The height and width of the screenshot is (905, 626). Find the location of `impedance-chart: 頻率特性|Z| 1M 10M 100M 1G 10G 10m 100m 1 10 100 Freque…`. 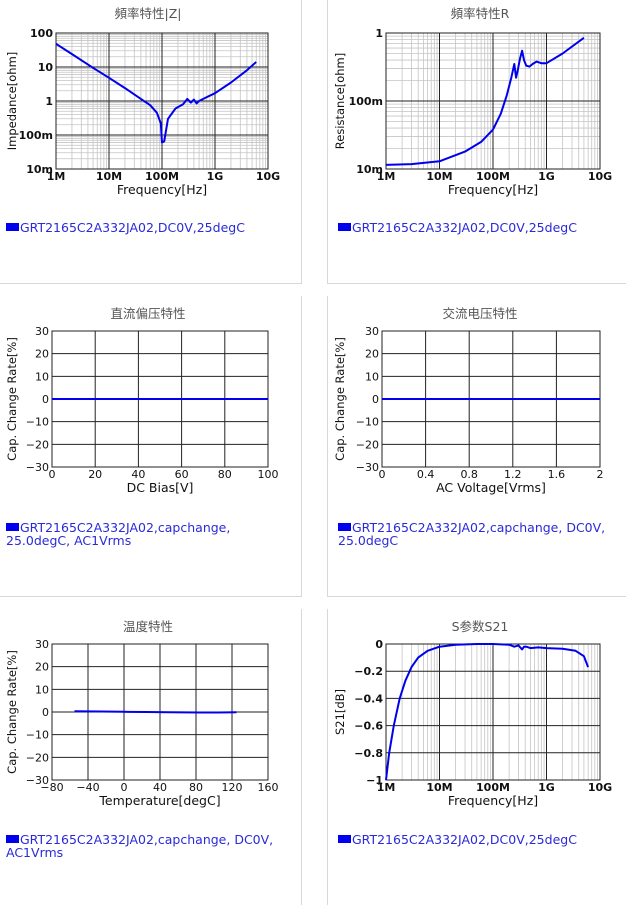

impedance-chart: 頻率特性|Z| 1M 10M 100M 1G 10G 10m 100m 1 10 100 Freque… is located at coordinates (142, 101).